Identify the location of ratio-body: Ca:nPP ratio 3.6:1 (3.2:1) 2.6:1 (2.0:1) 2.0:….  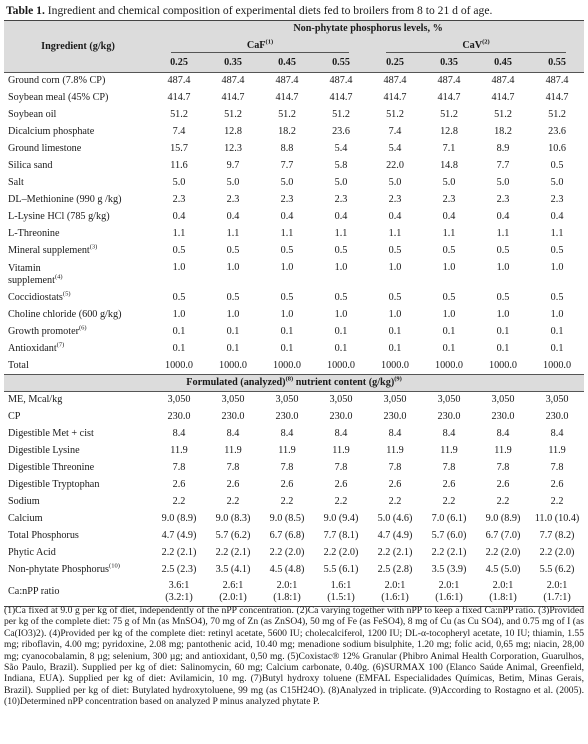
(294, 592).